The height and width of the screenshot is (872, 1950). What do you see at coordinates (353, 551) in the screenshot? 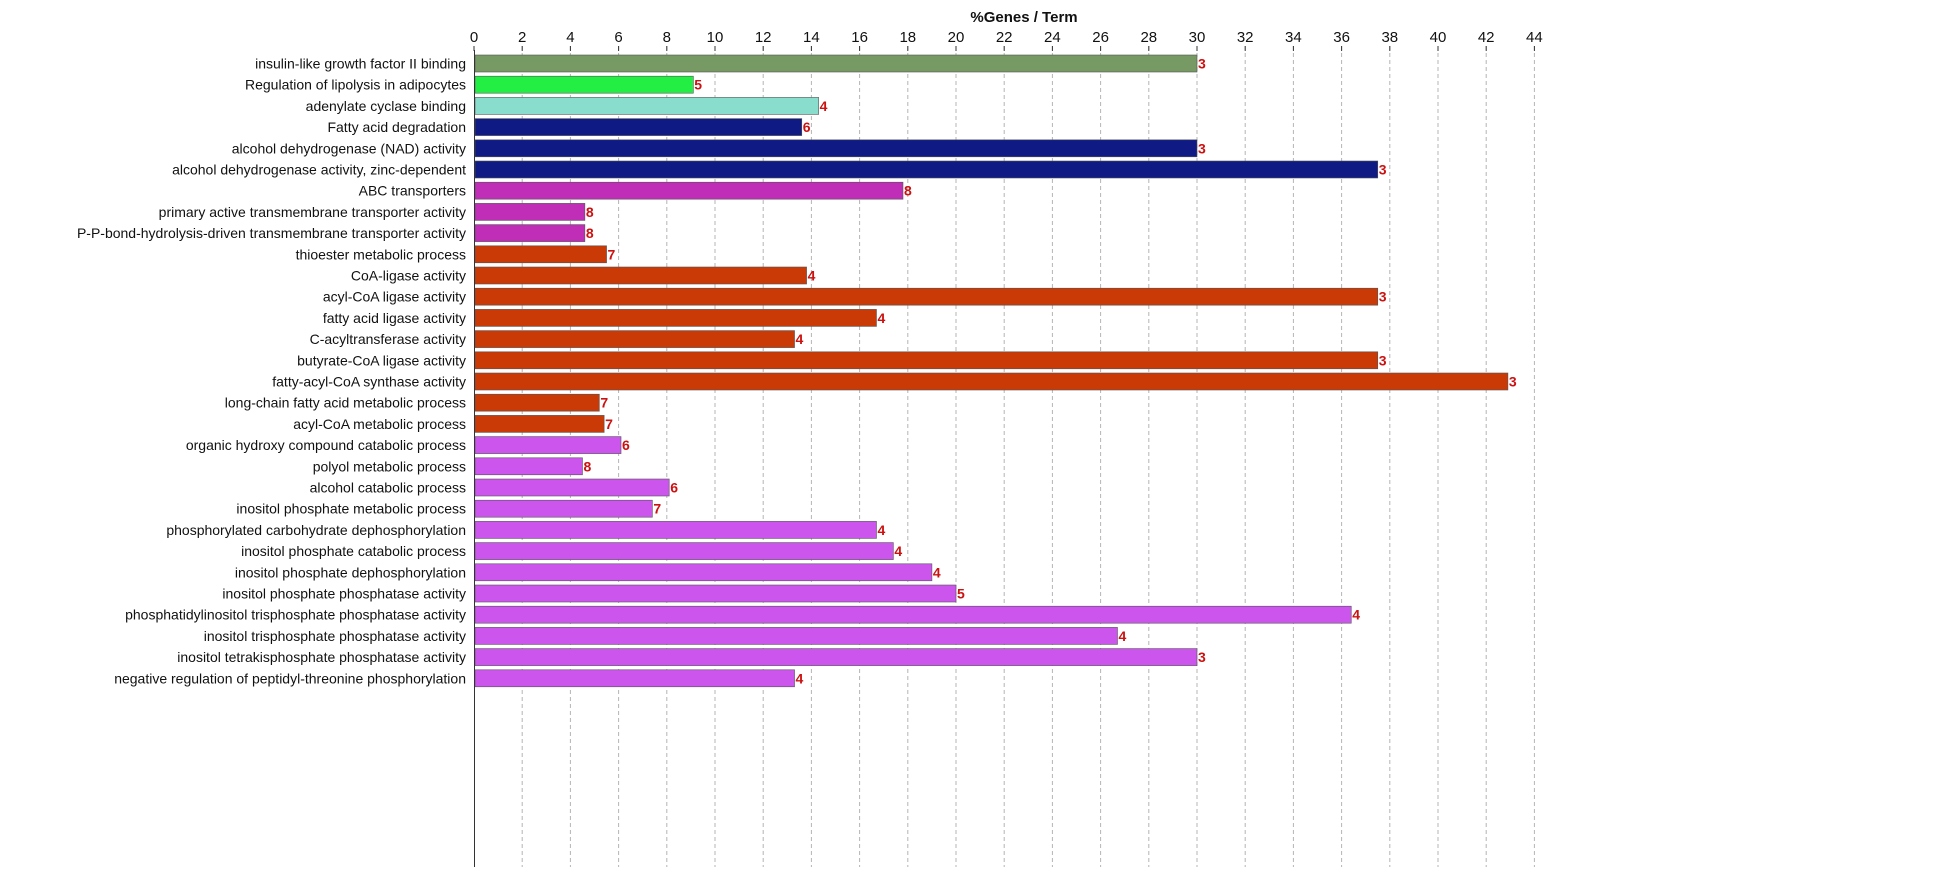
I see `category-label: inositol phosphate catabolic process` at bounding box center [353, 551].